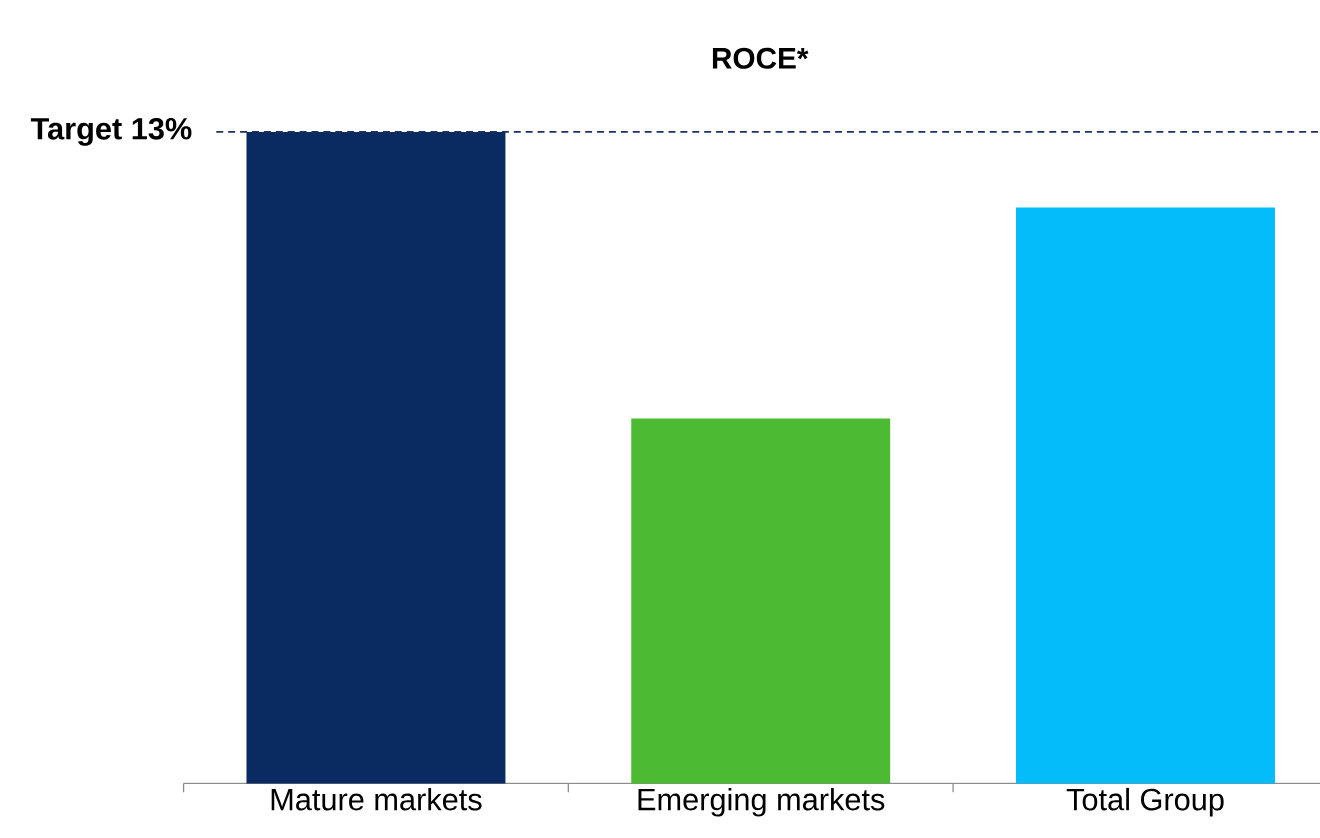 This screenshot has height=838, width=1320. Describe the element at coordinates (376, 799) in the screenshot. I see `x-tick-label: Mature markets` at that location.